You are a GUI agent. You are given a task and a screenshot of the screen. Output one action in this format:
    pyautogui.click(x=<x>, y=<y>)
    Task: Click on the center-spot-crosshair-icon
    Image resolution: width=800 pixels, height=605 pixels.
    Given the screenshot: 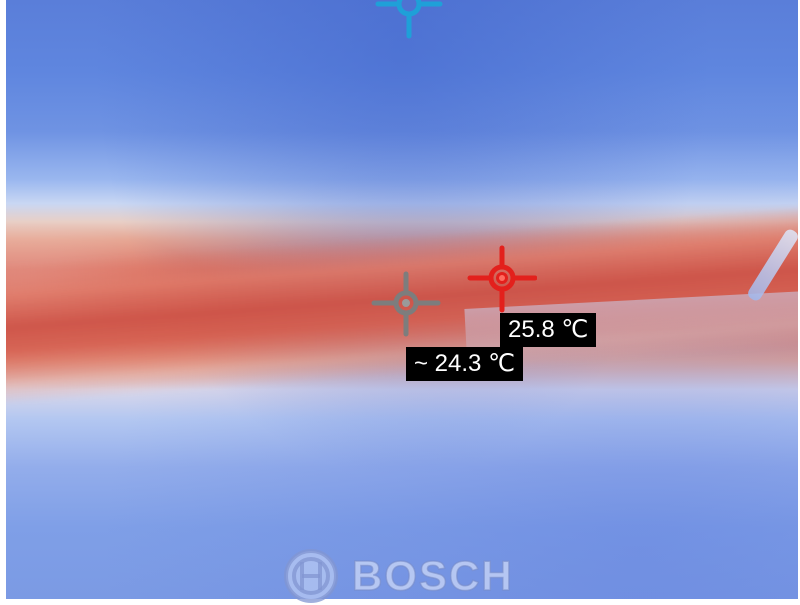 What is the action you would take?
    pyautogui.click(x=406, y=305)
    